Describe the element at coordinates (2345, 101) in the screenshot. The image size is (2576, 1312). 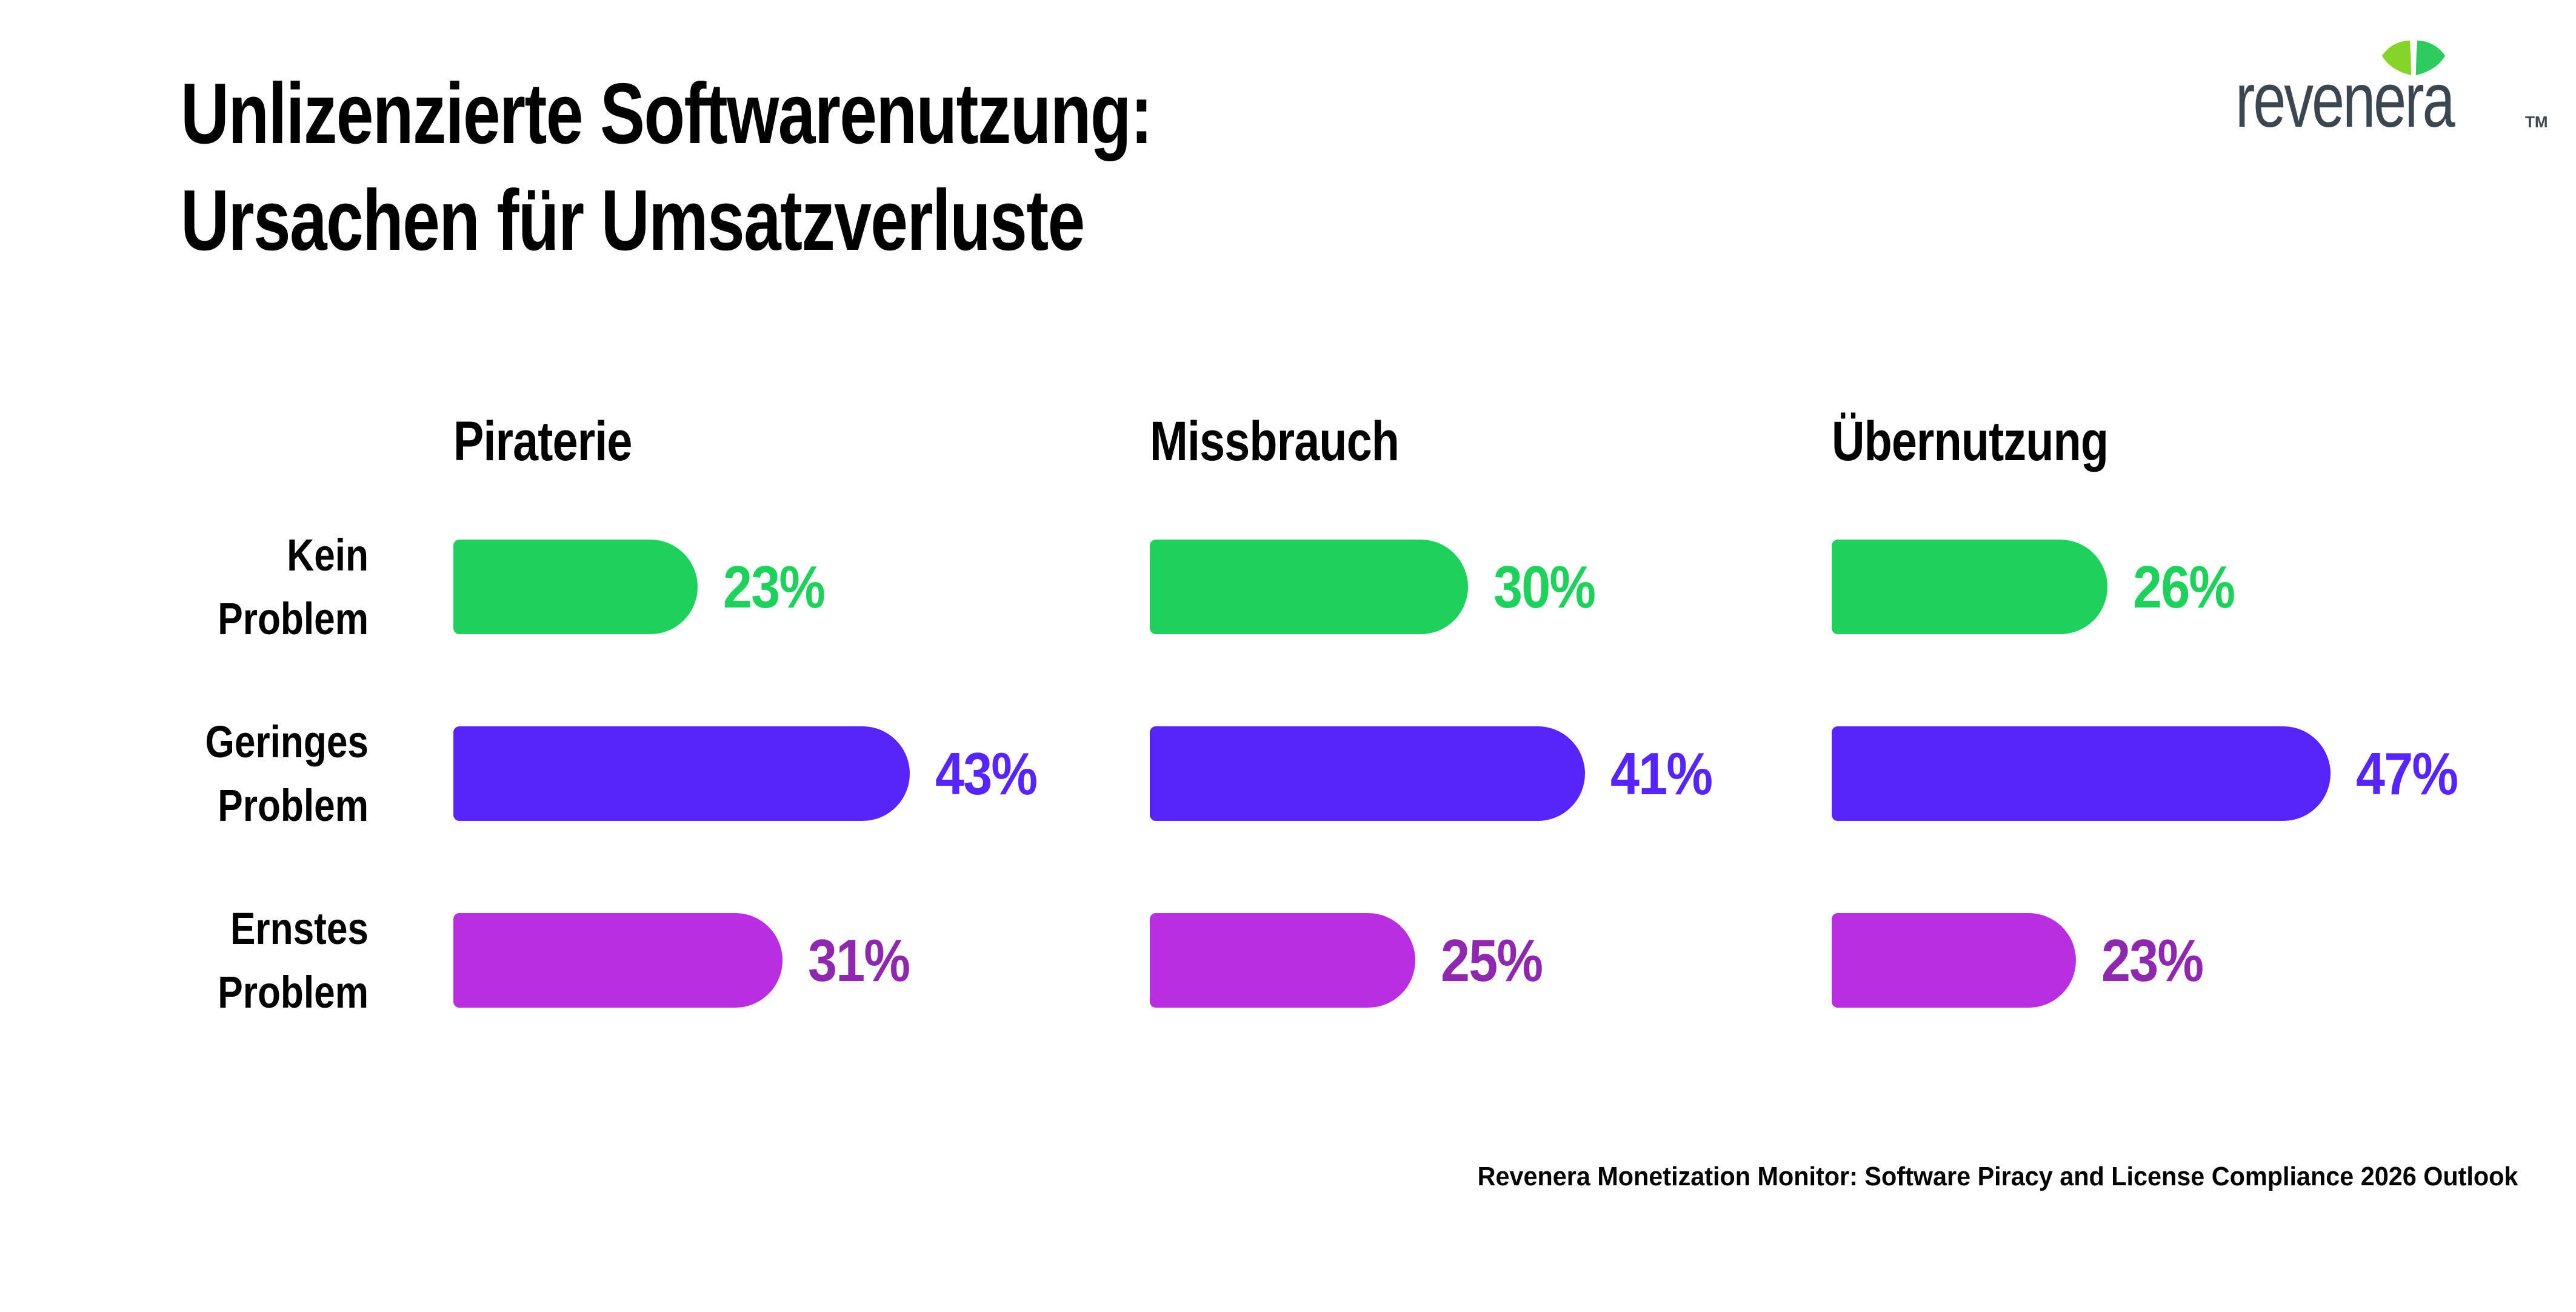
I see `revenera-logo-text: revenera` at that location.